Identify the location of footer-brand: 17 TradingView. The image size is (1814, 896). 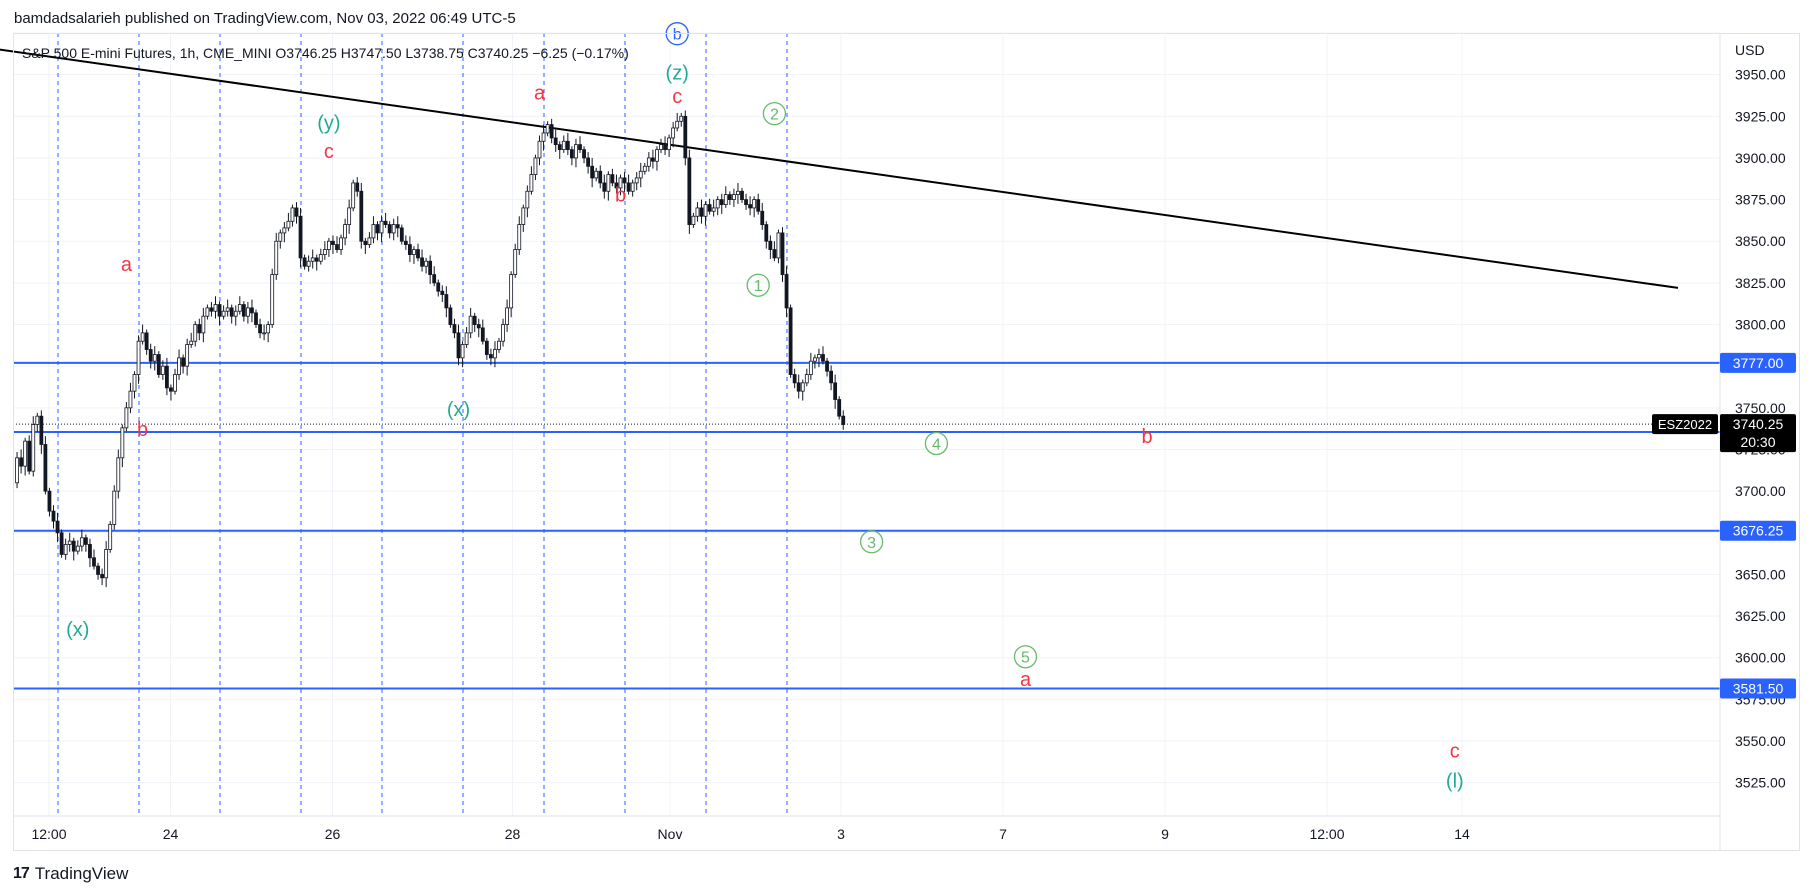
(70, 874).